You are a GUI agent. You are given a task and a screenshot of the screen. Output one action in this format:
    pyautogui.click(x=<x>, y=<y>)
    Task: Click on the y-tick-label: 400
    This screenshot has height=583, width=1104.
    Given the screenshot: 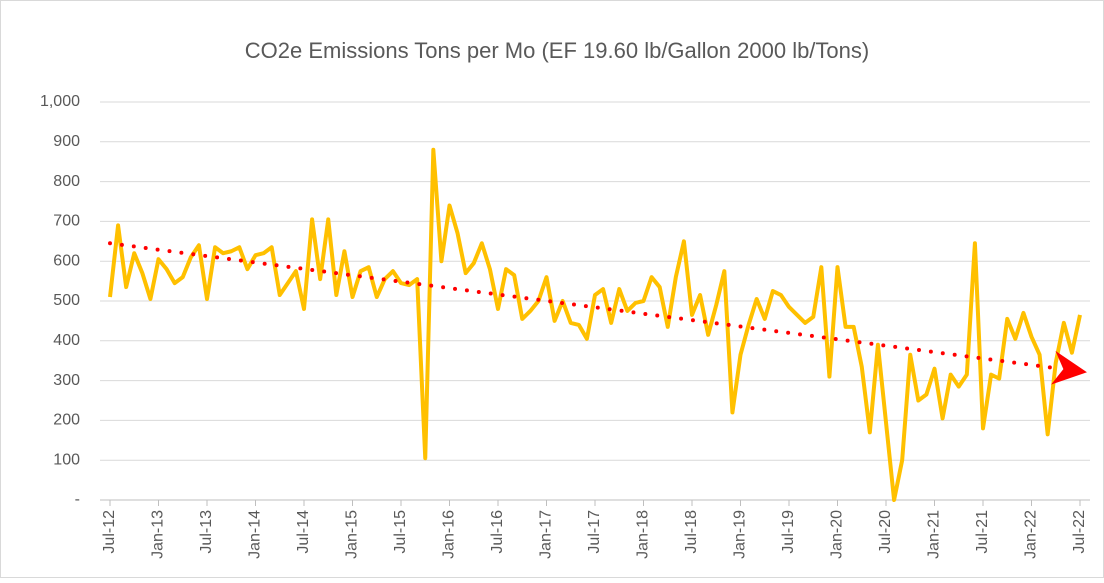 What is the action you would take?
    pyautogui.click(x=66, y=340)
    